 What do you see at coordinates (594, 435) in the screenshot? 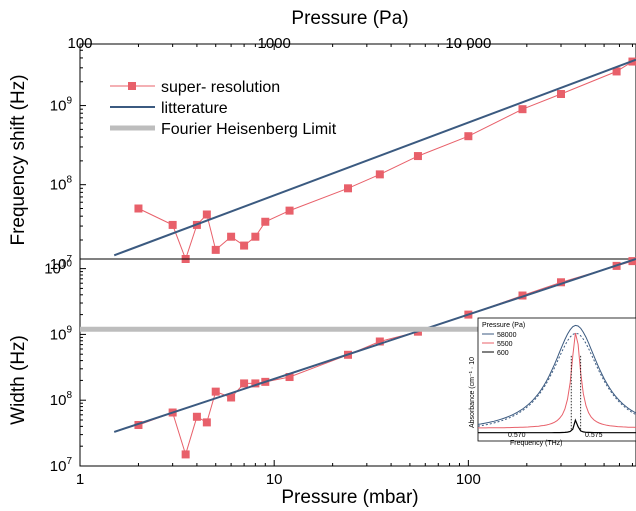
I see `inset-x-tick-1: 0.575` at bounding box center [594, 435].